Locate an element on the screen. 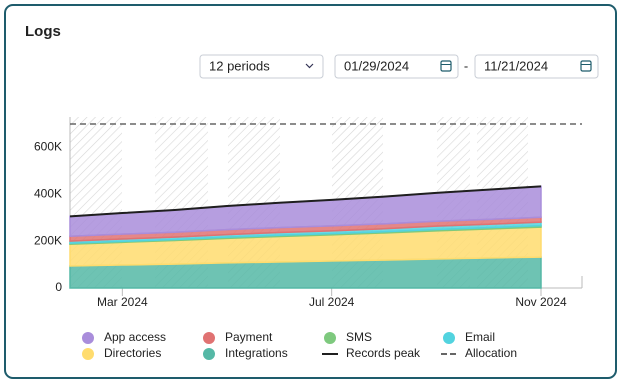 The width and height of the screenshot is (622, 383). legend-label: Records peak is located at coordinates (383, 353).